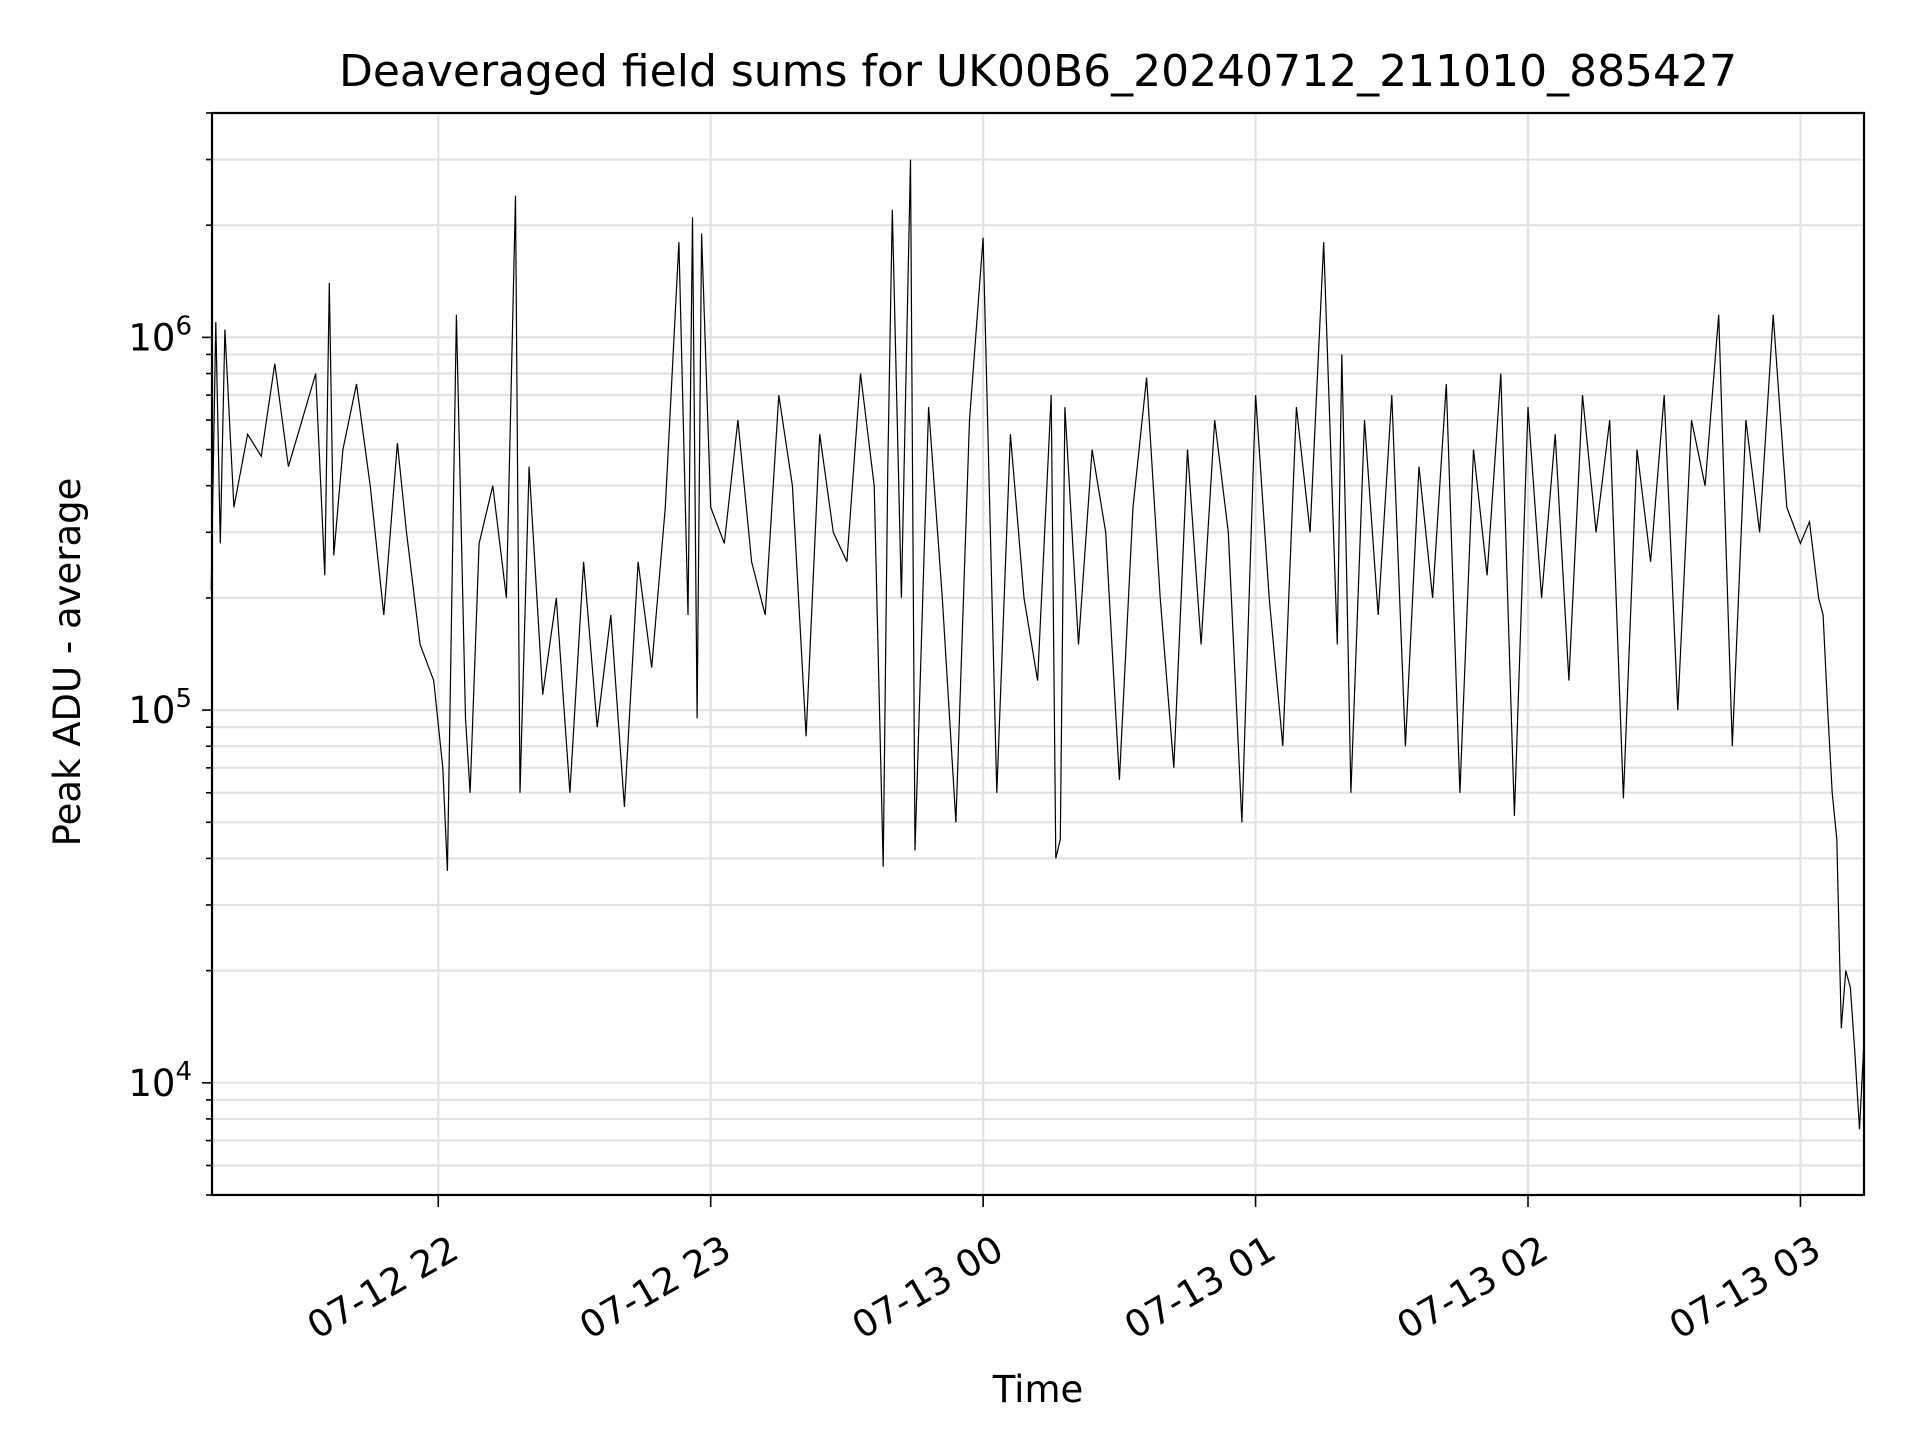 The height and width of the screenshot is (1440, 1920). Describe the element at coordinates (160, 708) in the screenshot. I see `y-tick-label: 105` at that location.